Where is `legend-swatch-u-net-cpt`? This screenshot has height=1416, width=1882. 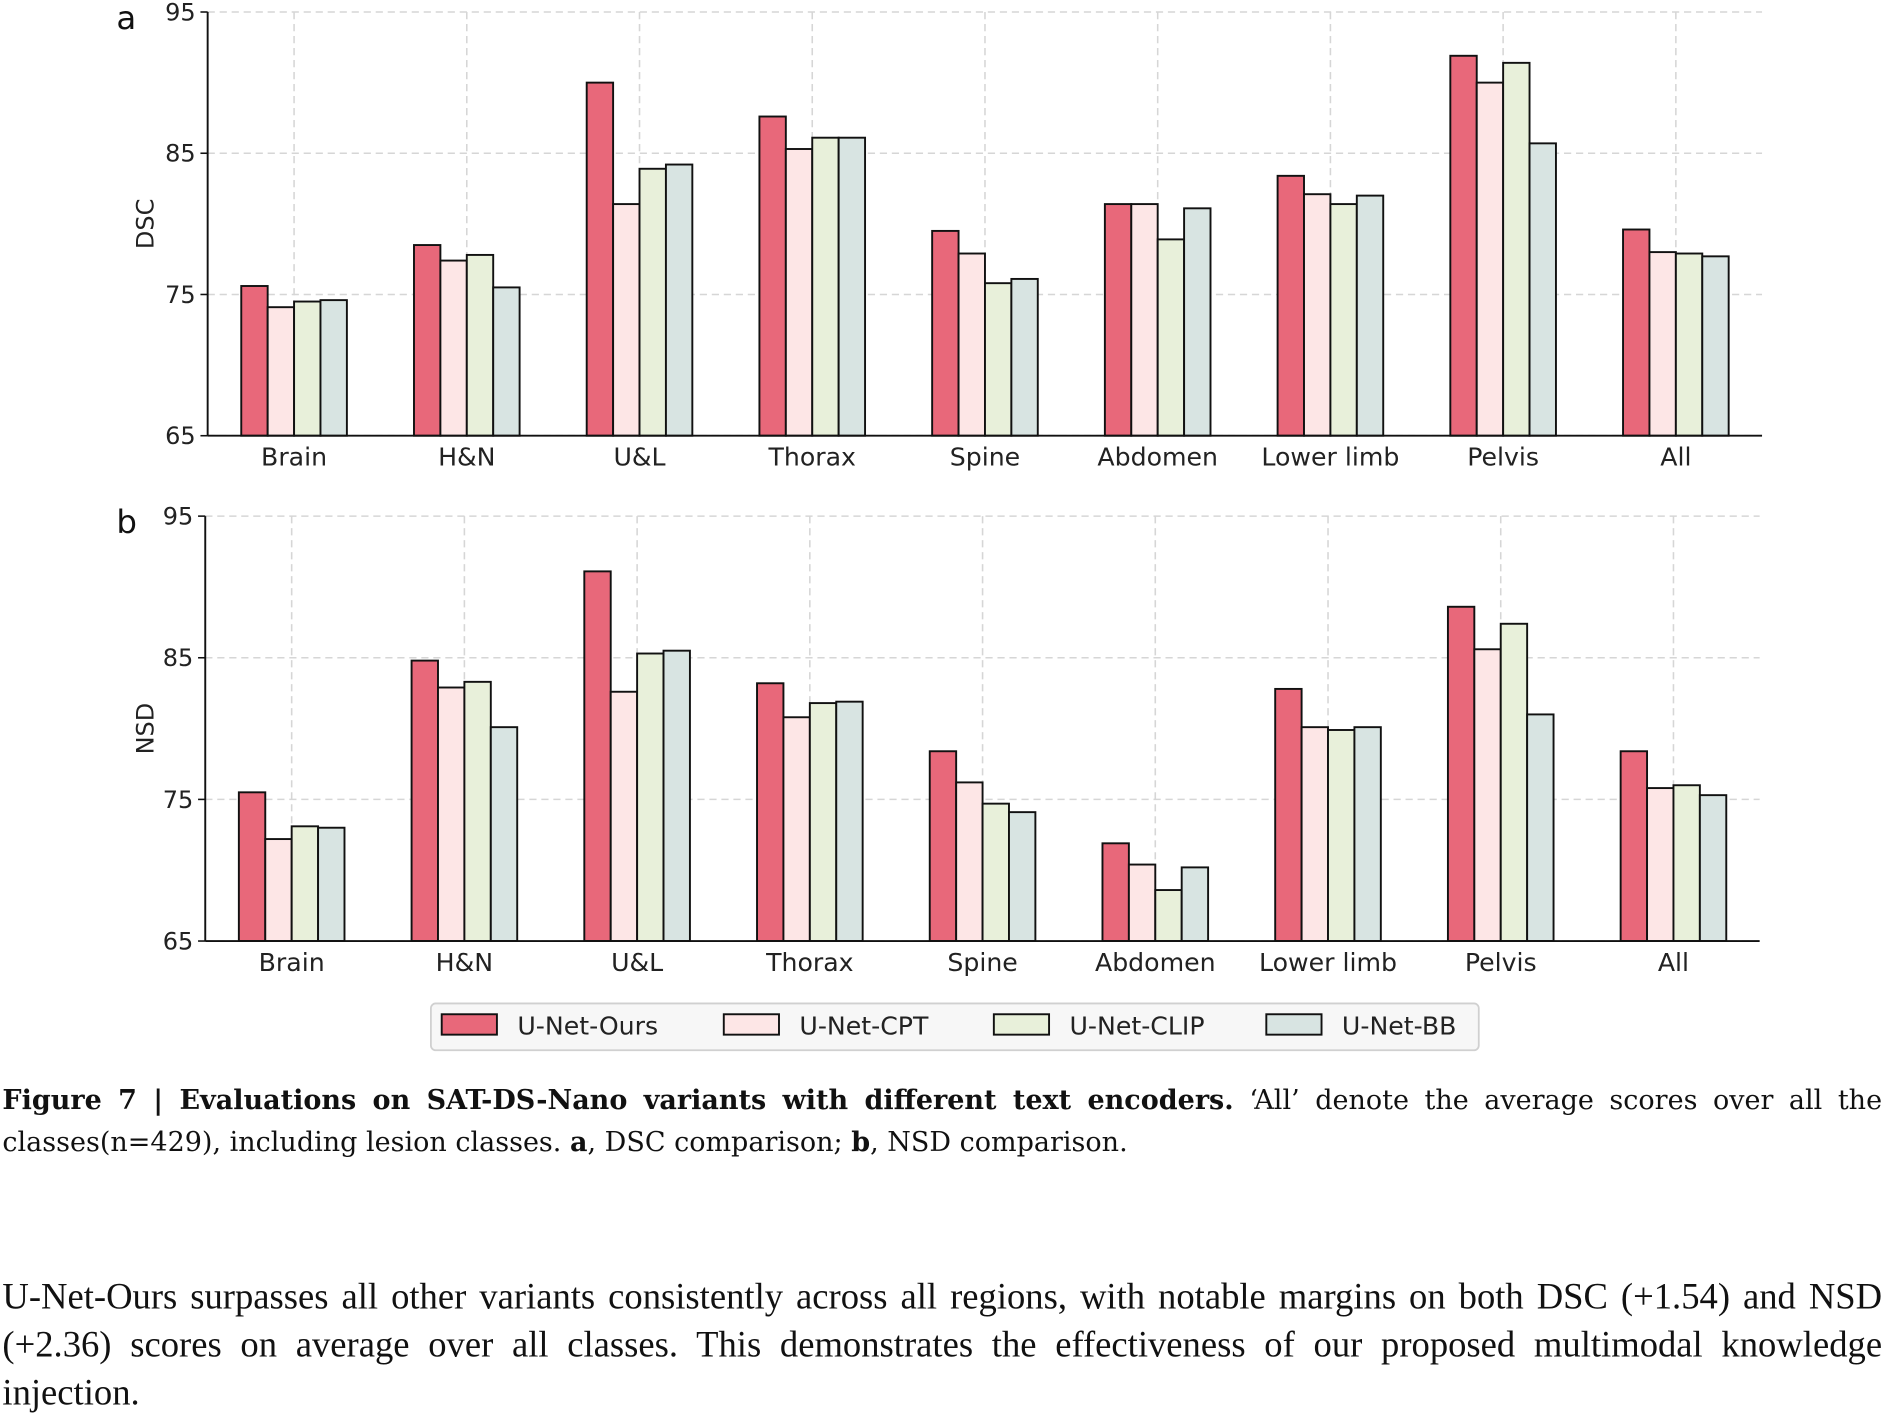 legend-swatch-u-net-cpt is located at coordinates (751, 1024).